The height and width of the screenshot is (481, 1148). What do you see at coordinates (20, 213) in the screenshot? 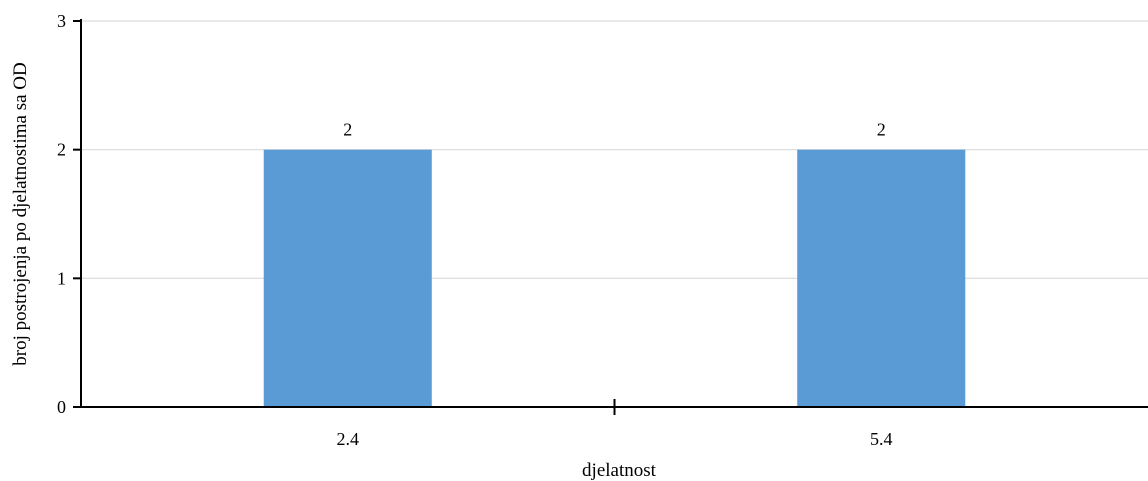
I see `y-axis-title: broj postrojenja po djelatnostima sa OD` at bounding box center [20, 213].